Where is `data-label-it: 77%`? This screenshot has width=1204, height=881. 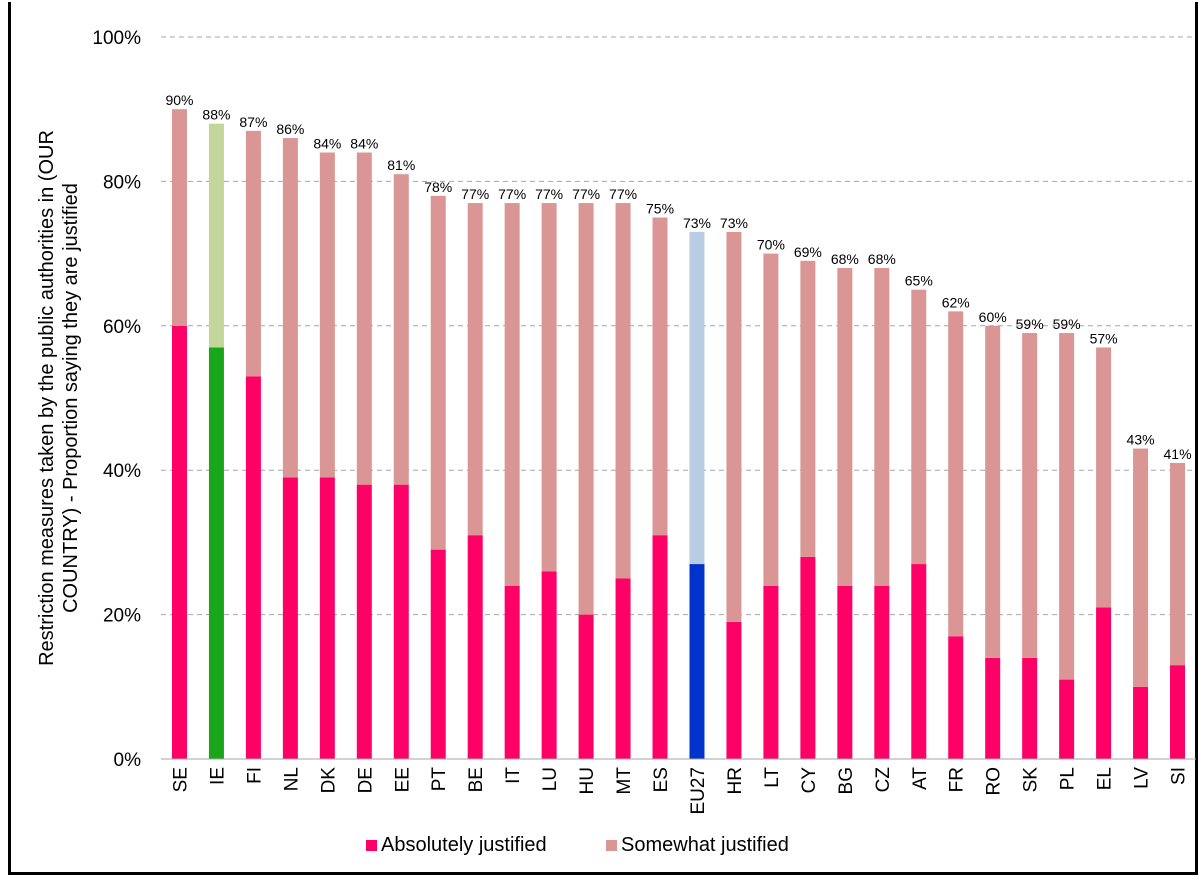 data-label-it: 77% is located at coordinates (512, 194).